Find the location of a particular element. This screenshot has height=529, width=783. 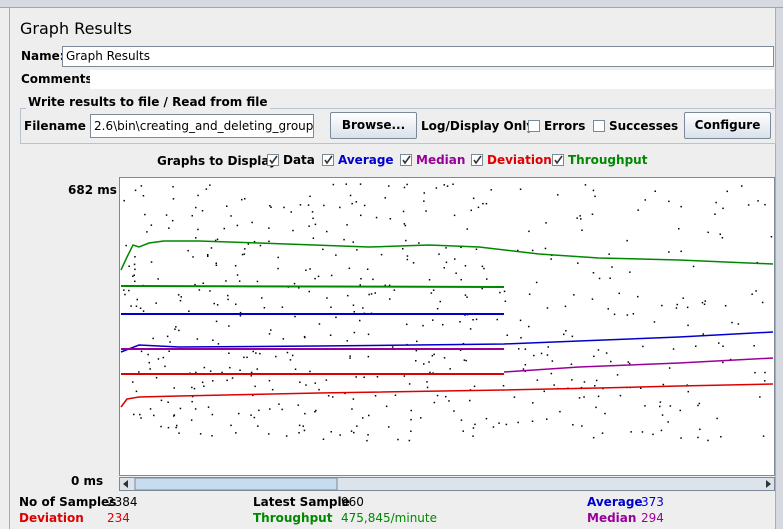

configure-button: Configure is located at coordinates (727, 125).